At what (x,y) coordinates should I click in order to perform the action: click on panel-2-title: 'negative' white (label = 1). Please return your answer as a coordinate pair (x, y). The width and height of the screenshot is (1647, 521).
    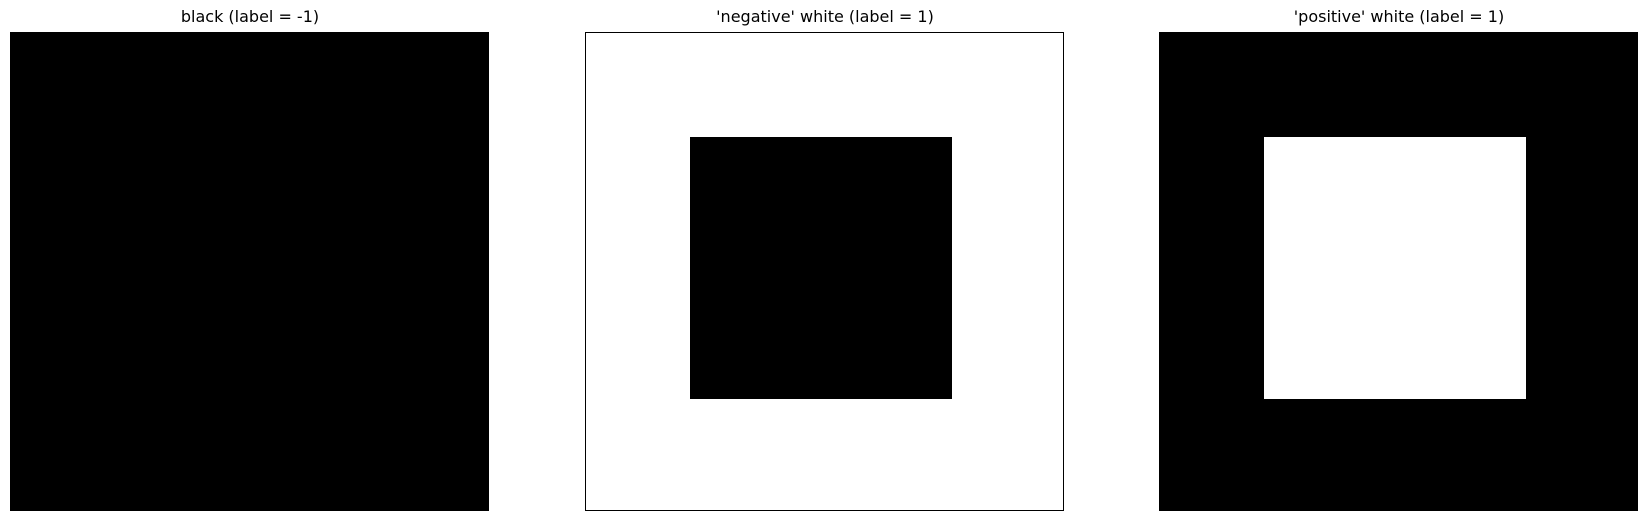
    Looking at the image, I should click on (825, 16).